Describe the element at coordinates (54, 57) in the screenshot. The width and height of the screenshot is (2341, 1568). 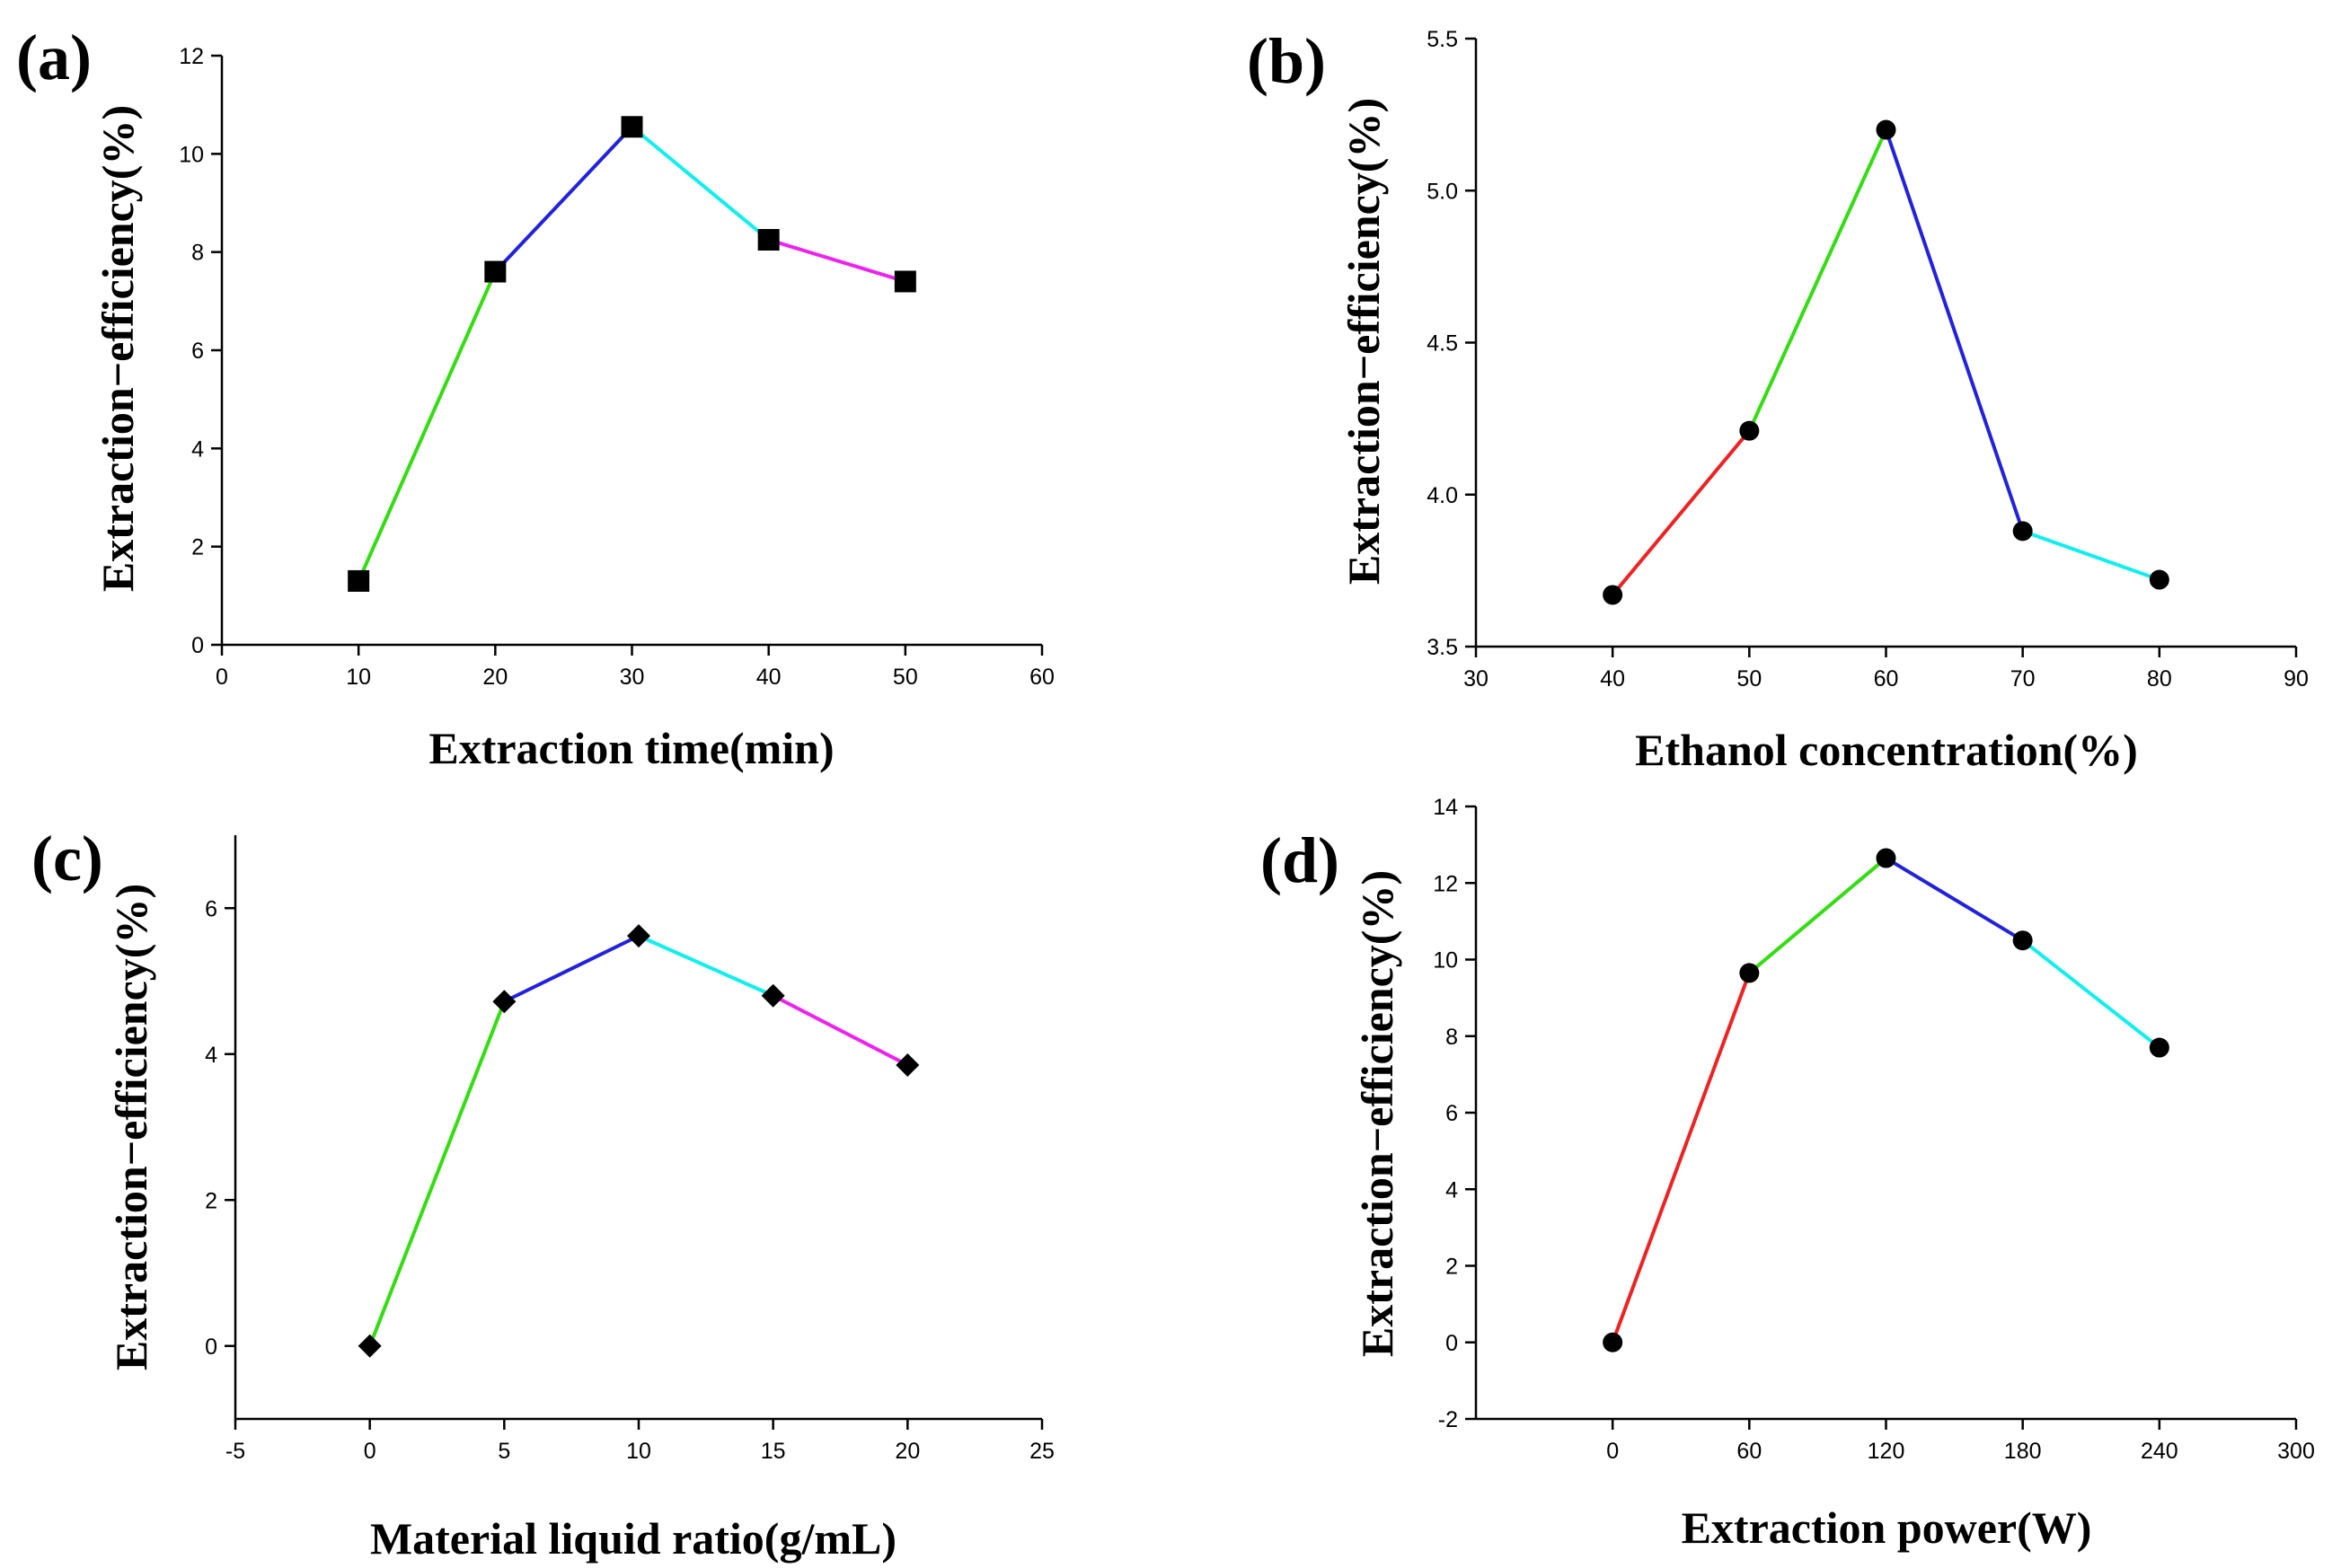
I see `panel-label: (a)` at that location.